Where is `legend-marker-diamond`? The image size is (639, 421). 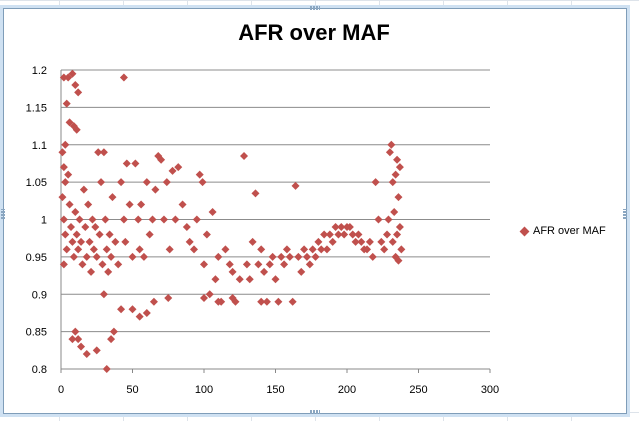
legend-marker-diamond is located at coordinates (524, 231).